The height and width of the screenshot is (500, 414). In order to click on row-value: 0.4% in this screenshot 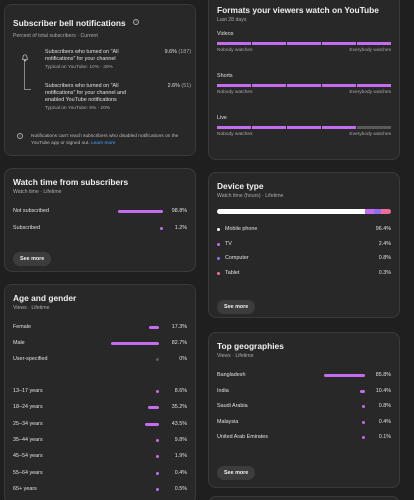, I will do `click(384, 421)`.